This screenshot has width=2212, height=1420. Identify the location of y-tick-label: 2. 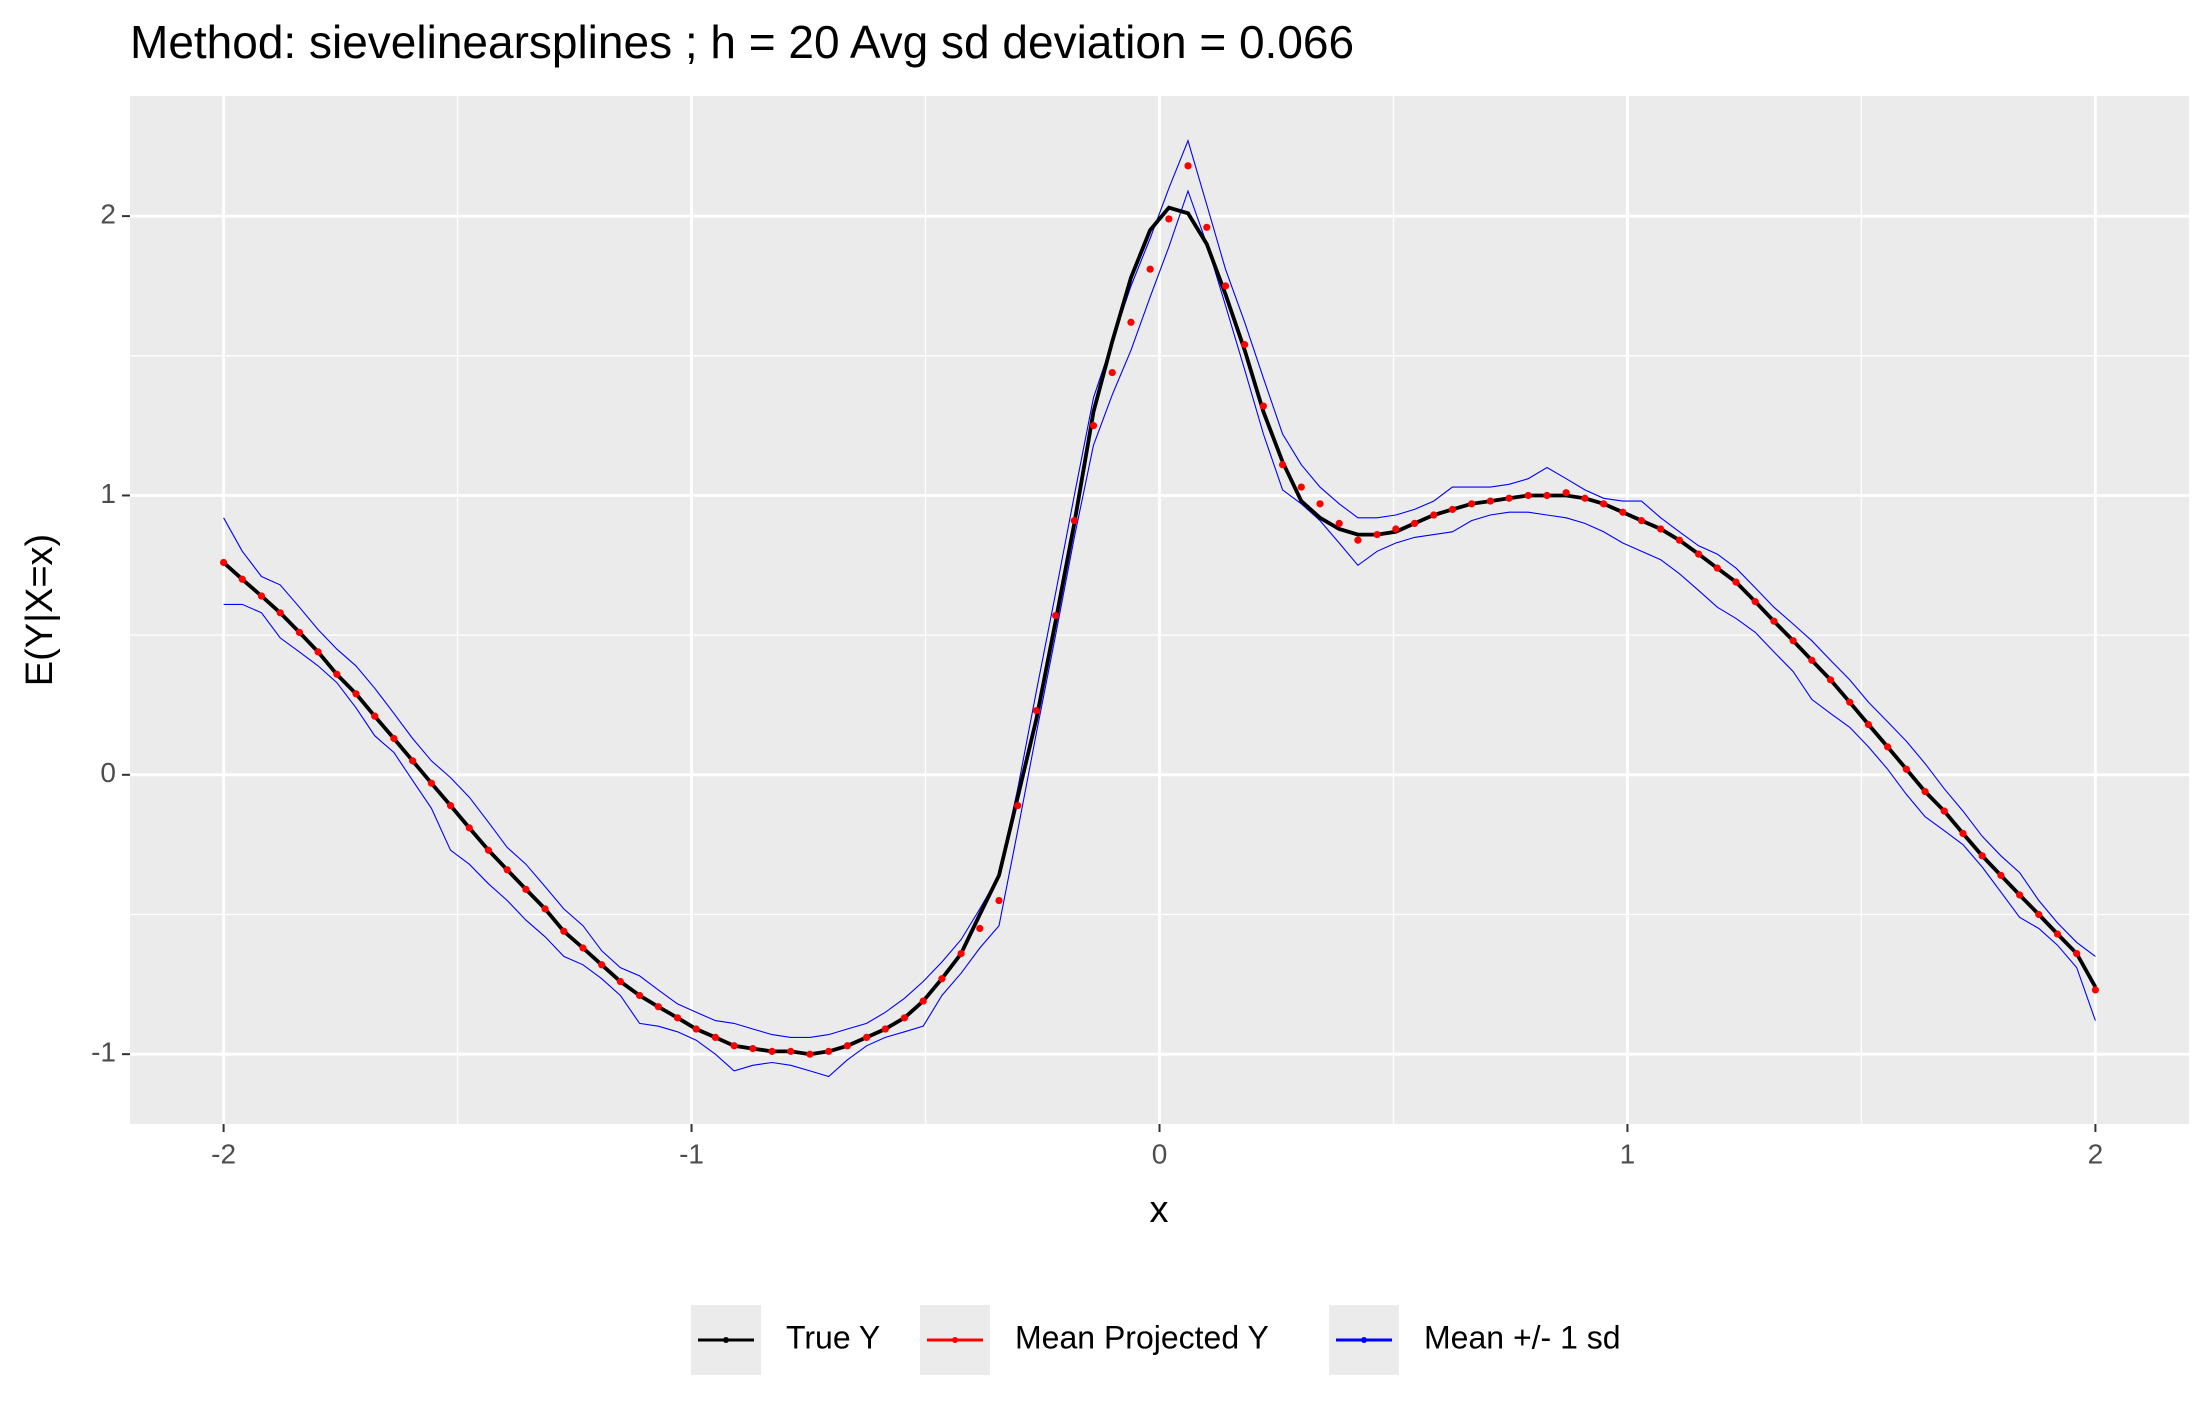
(108, 214).